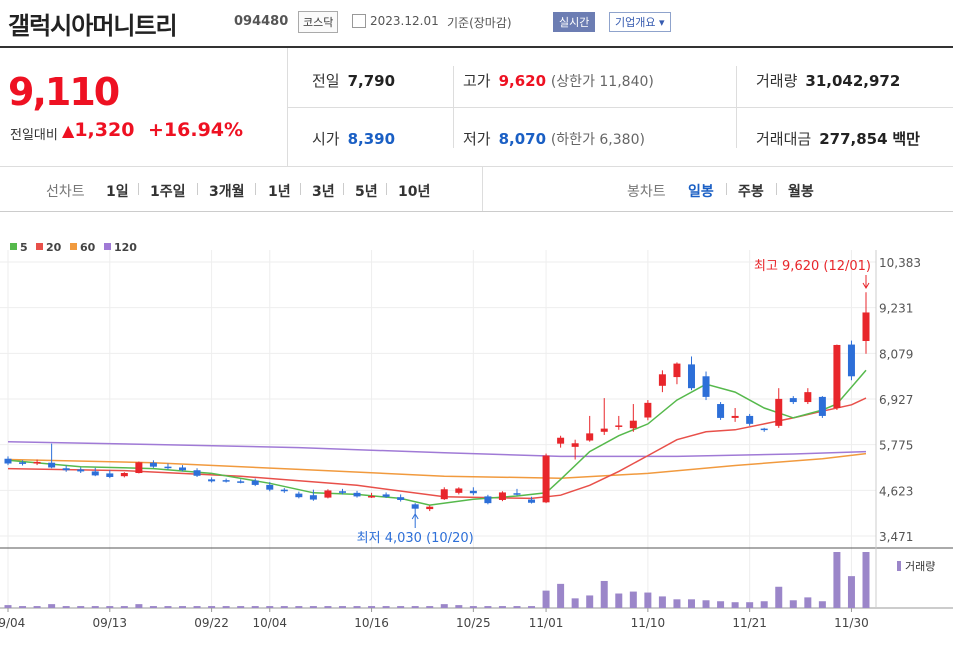  Describe the element at coordinates (279, 192) in the screenshot. I see `tab-1y: 1년` at that location.